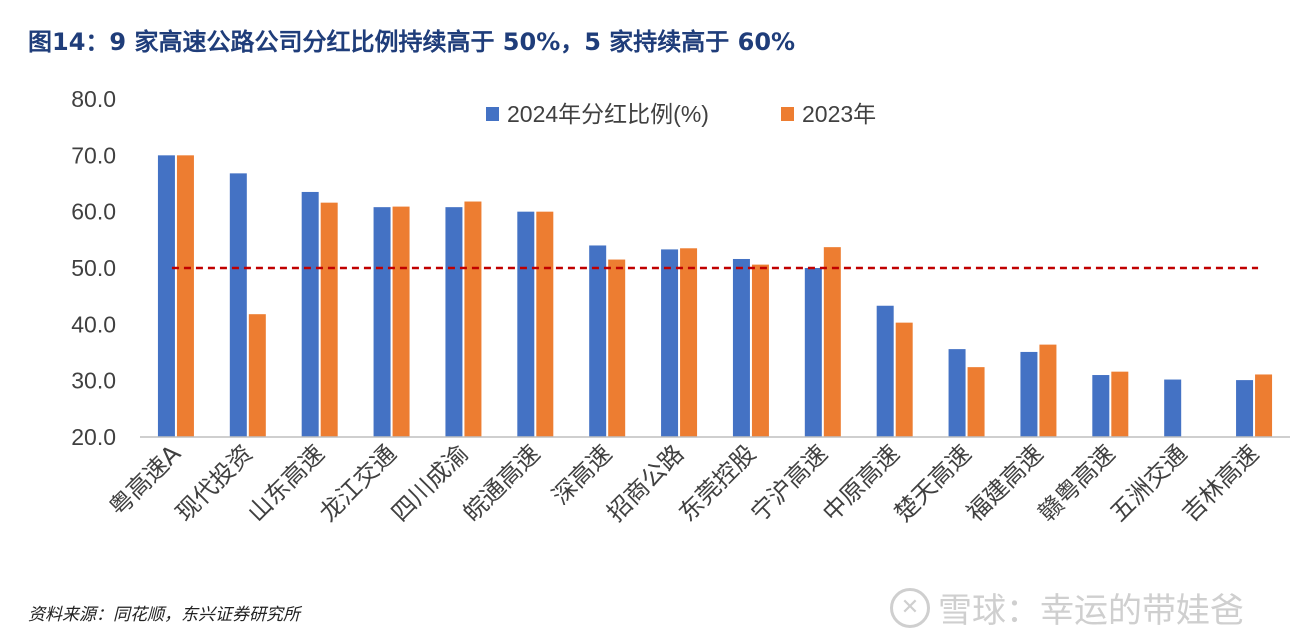 The image size is (1314, 643). What do you see at coordinates (502, 483) in the screenshot?
I see `x-category-label: 皖通高速` at bounding box center [502, 483].